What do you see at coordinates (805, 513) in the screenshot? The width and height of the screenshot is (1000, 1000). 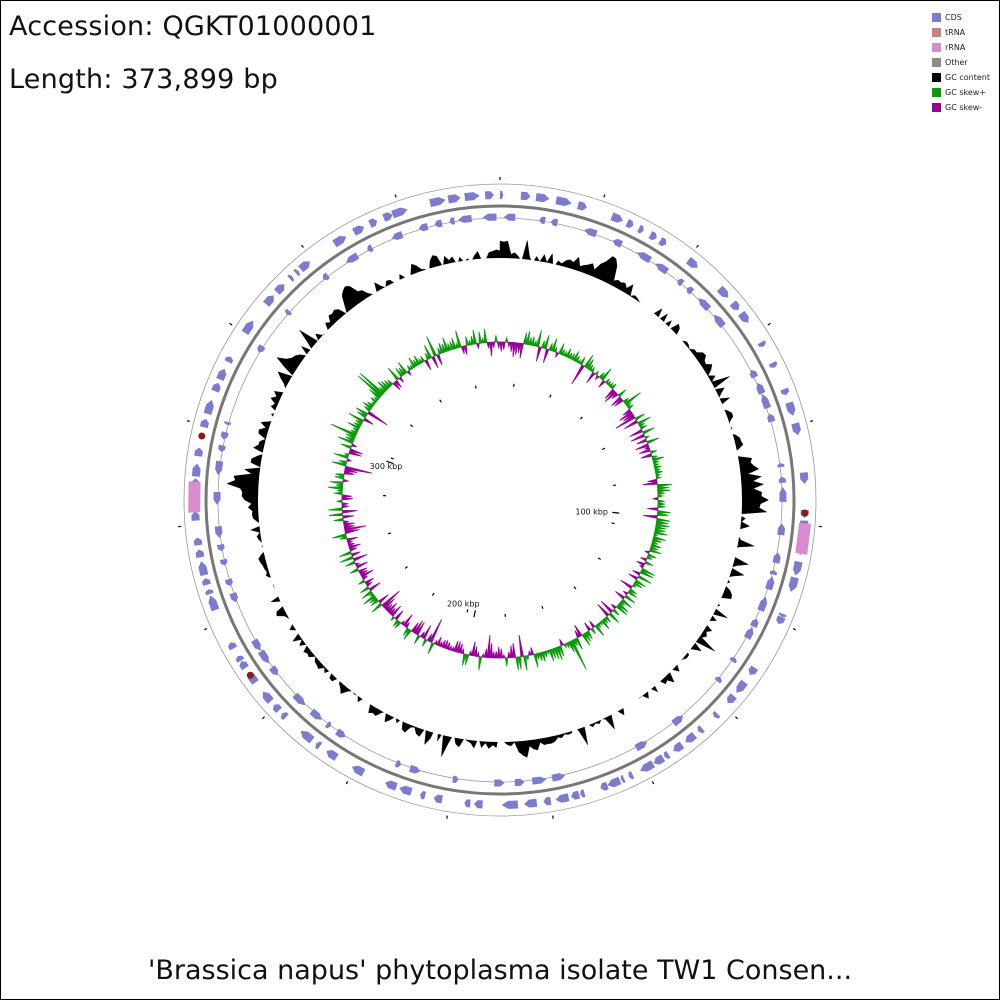 I see `trna-feature` at bounding box center [805, 513].